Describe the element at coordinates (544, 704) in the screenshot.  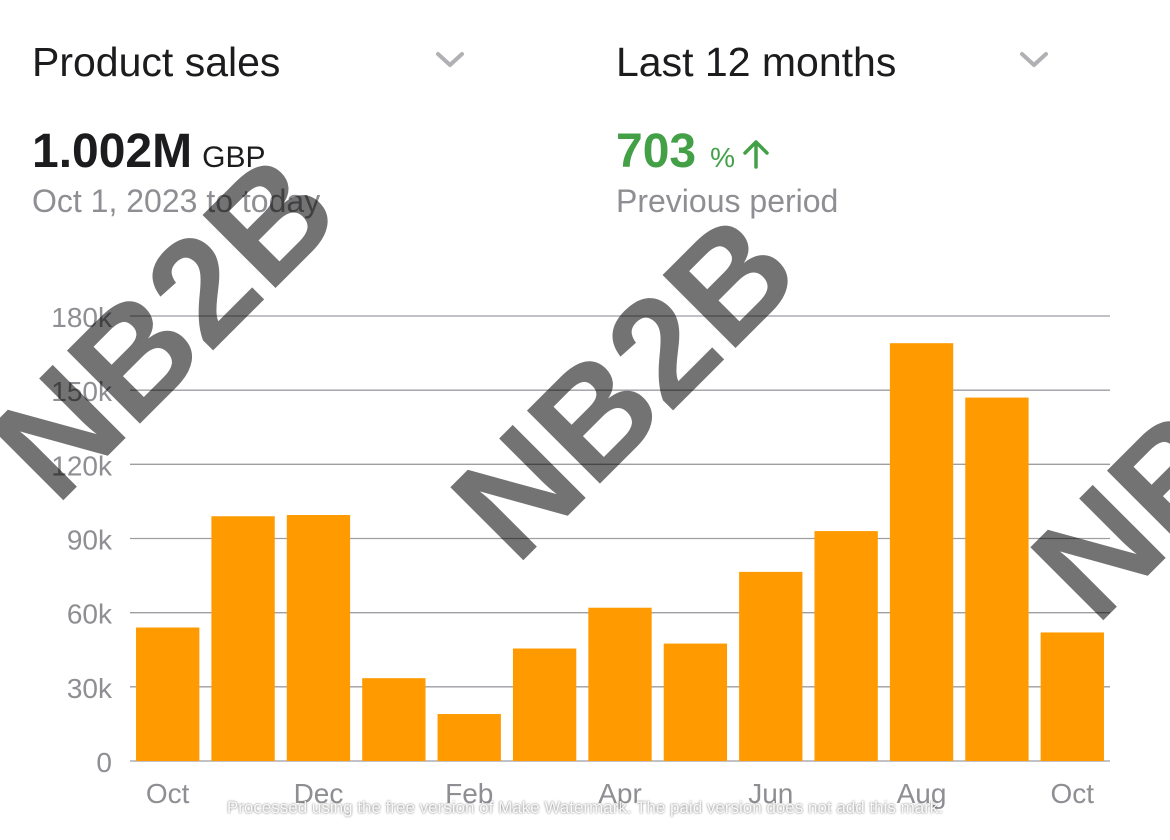
I see `bar-mar` at that location.